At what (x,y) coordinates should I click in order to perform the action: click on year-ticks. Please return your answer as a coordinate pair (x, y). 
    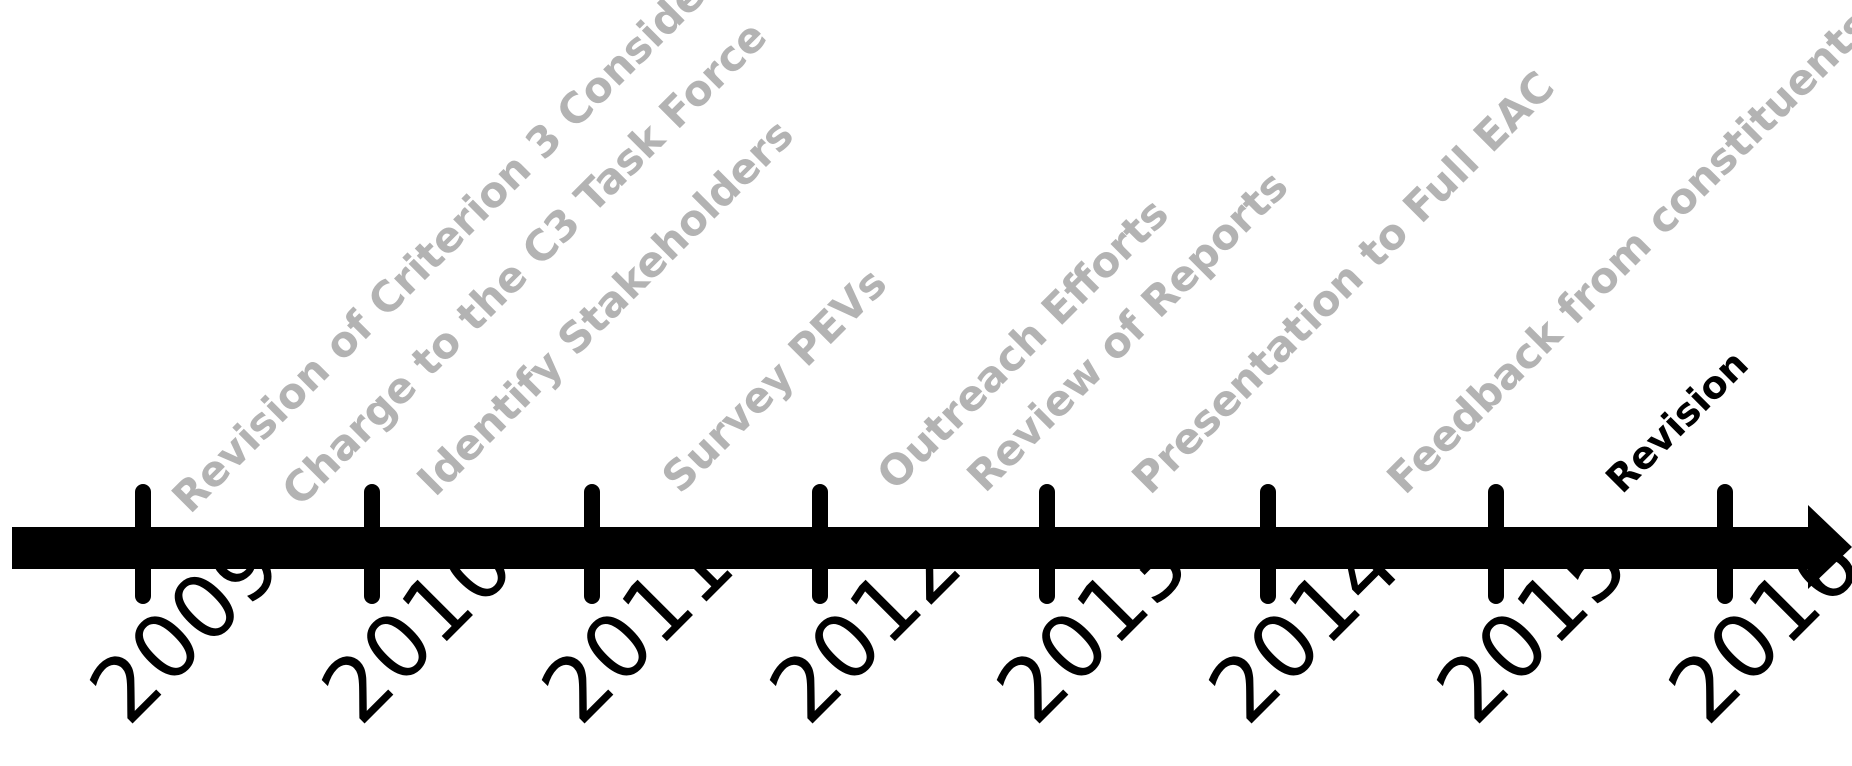
    Looking at the image, I should click on (934, 544).